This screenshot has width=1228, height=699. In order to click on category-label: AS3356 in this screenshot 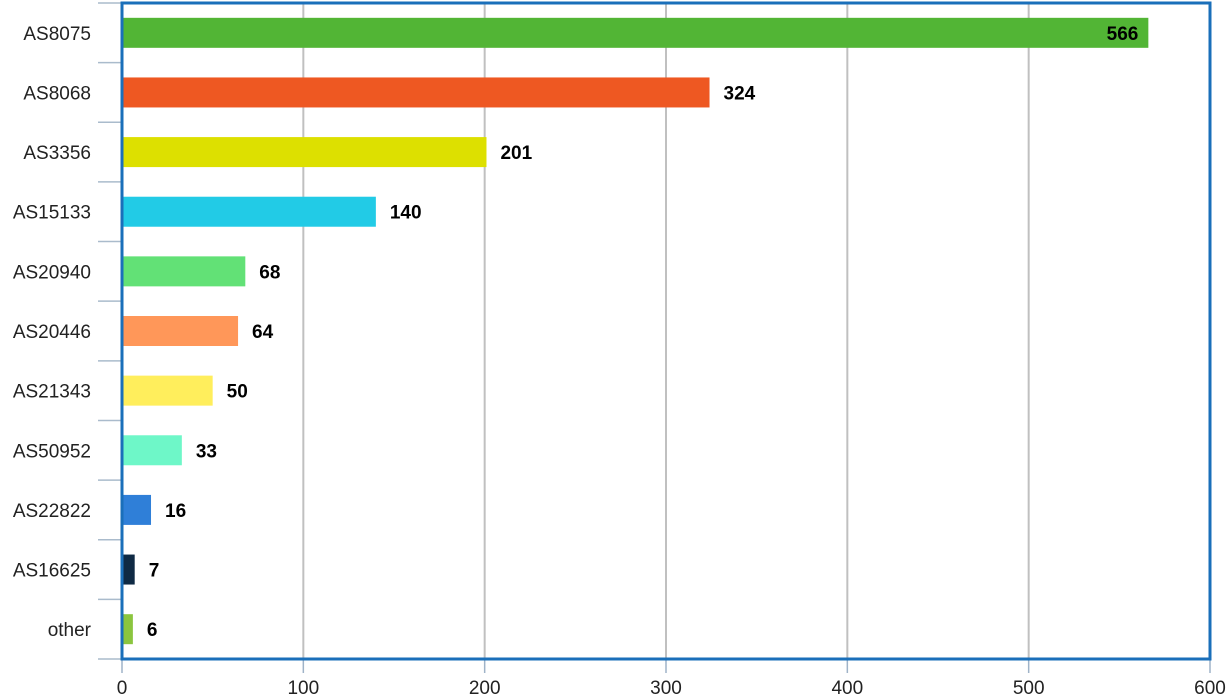, I will do `click(57, 153)`.